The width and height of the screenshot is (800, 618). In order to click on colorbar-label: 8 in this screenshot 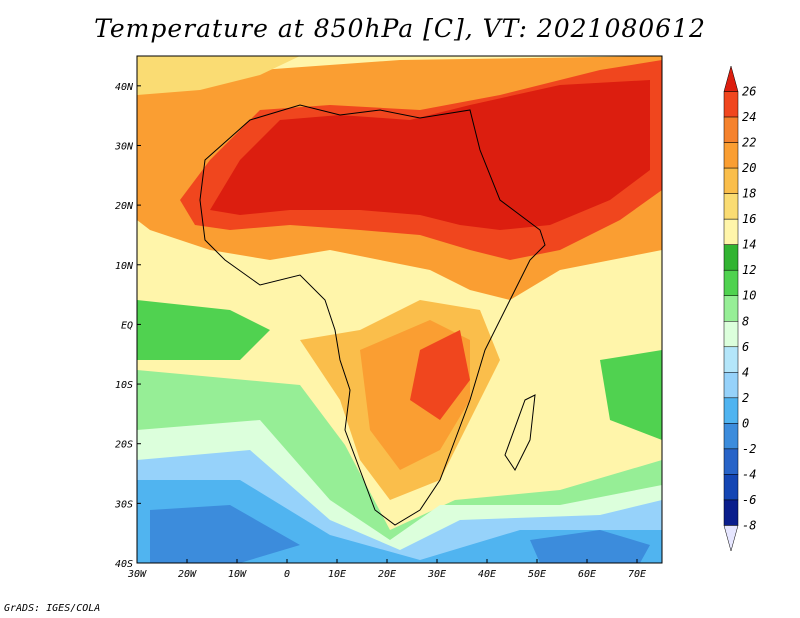, I will do `click(745, 321)`.